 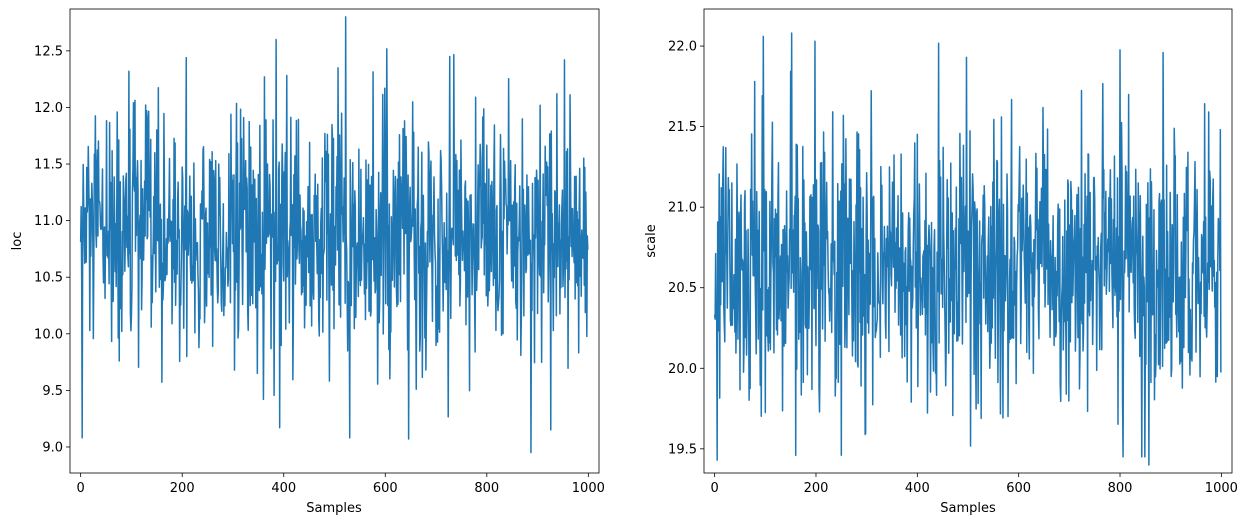 What do you see at coordinates (81, 488) in the screenshot?
I see `loc-x-tick-label: 0` at bounding box center [81, 488].